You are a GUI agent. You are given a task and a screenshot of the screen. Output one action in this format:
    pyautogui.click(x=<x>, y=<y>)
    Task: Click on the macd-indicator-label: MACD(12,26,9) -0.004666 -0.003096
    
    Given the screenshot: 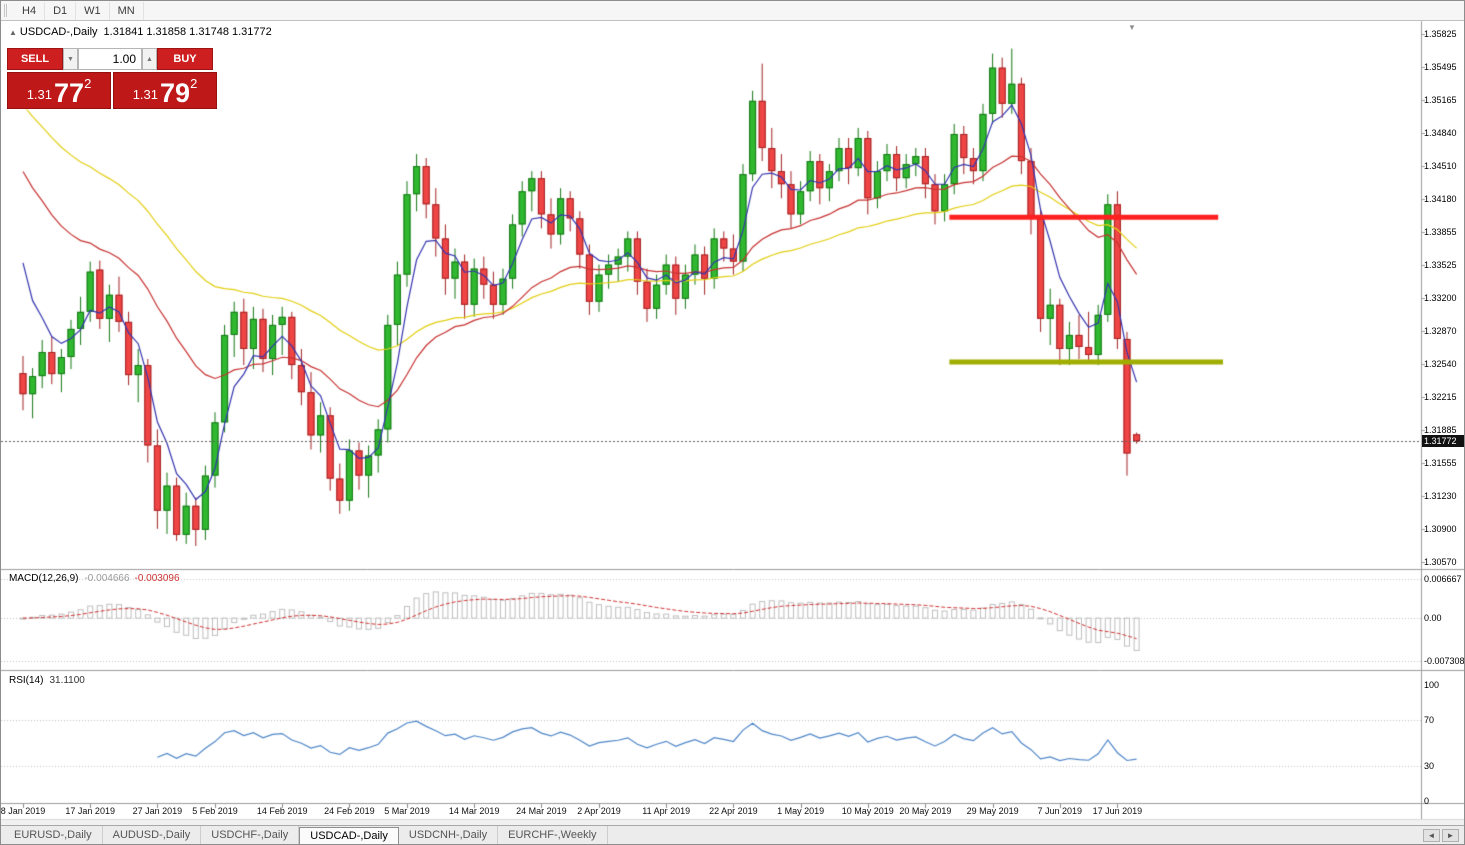 What is the action you would take?
    pyautogui.click(x=94, y=578)
    